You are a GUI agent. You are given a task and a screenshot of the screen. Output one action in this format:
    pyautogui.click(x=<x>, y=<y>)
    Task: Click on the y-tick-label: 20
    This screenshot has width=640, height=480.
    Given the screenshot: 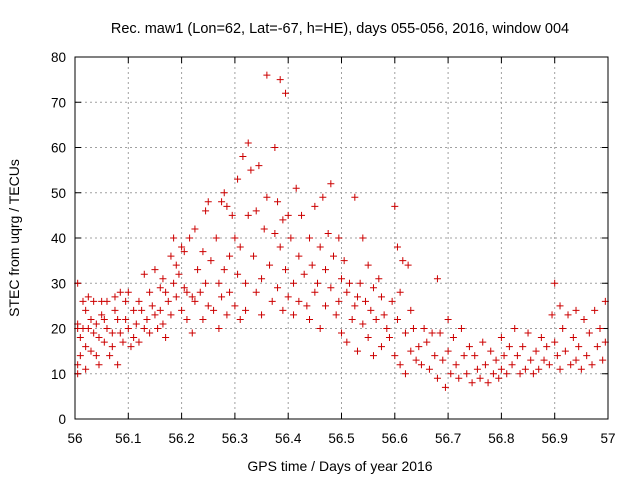 What is the action you would take?
    pyautogui.click(x=58, y=329)
    